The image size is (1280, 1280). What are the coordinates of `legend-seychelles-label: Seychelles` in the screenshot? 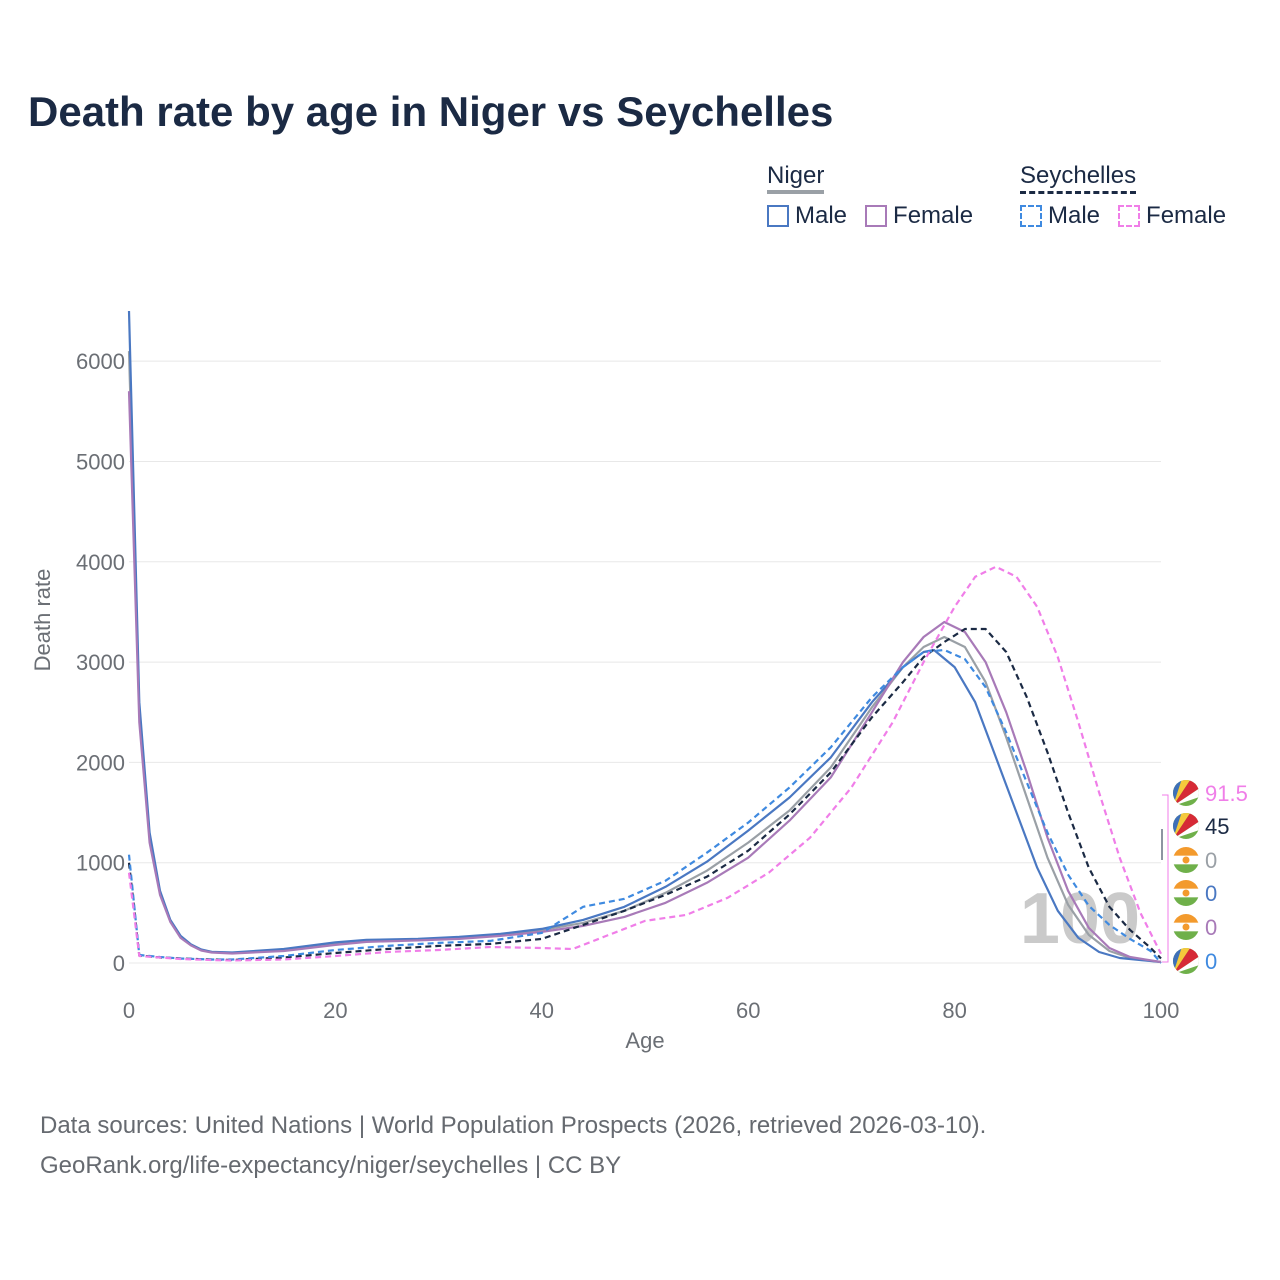 It's located at (1078, 175).